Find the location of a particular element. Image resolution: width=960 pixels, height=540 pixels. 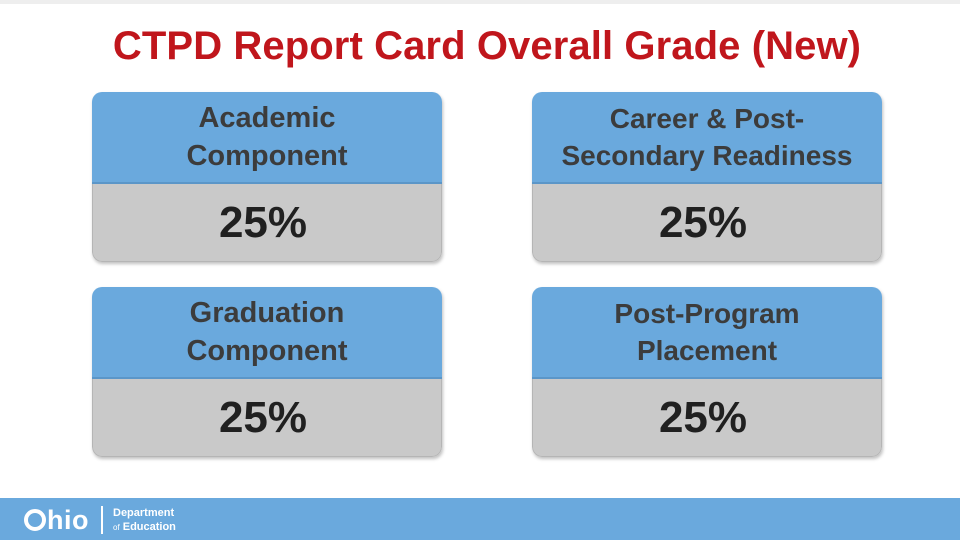

card-heading: Career & Post- Secondary Readiness is located at coordinates (707, 137).